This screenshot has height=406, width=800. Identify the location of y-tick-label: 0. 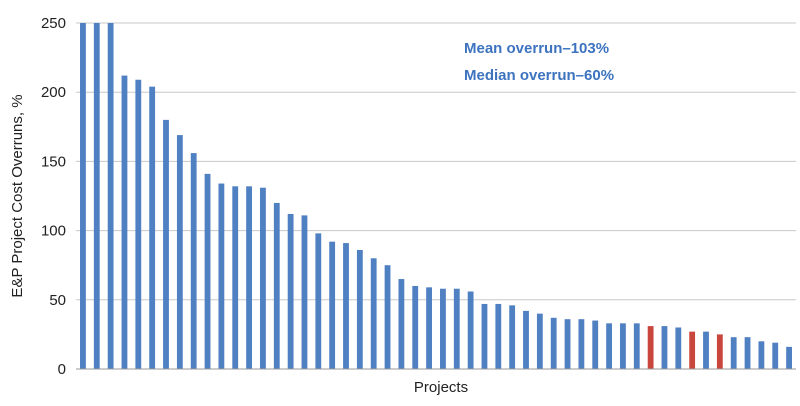
(62, 369).